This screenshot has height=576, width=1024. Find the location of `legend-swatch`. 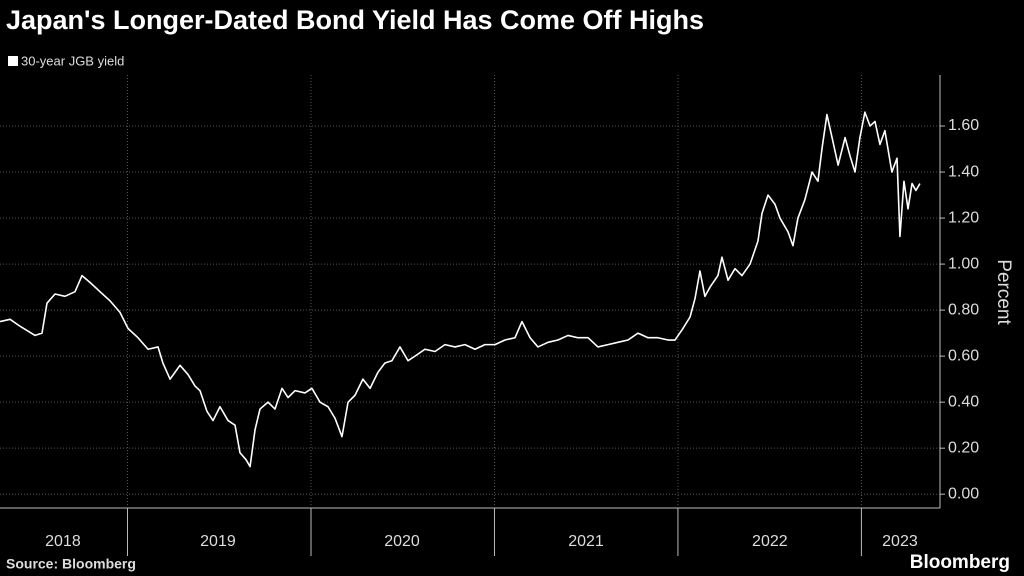

legend-swatch is located at coordinates (13, 61).